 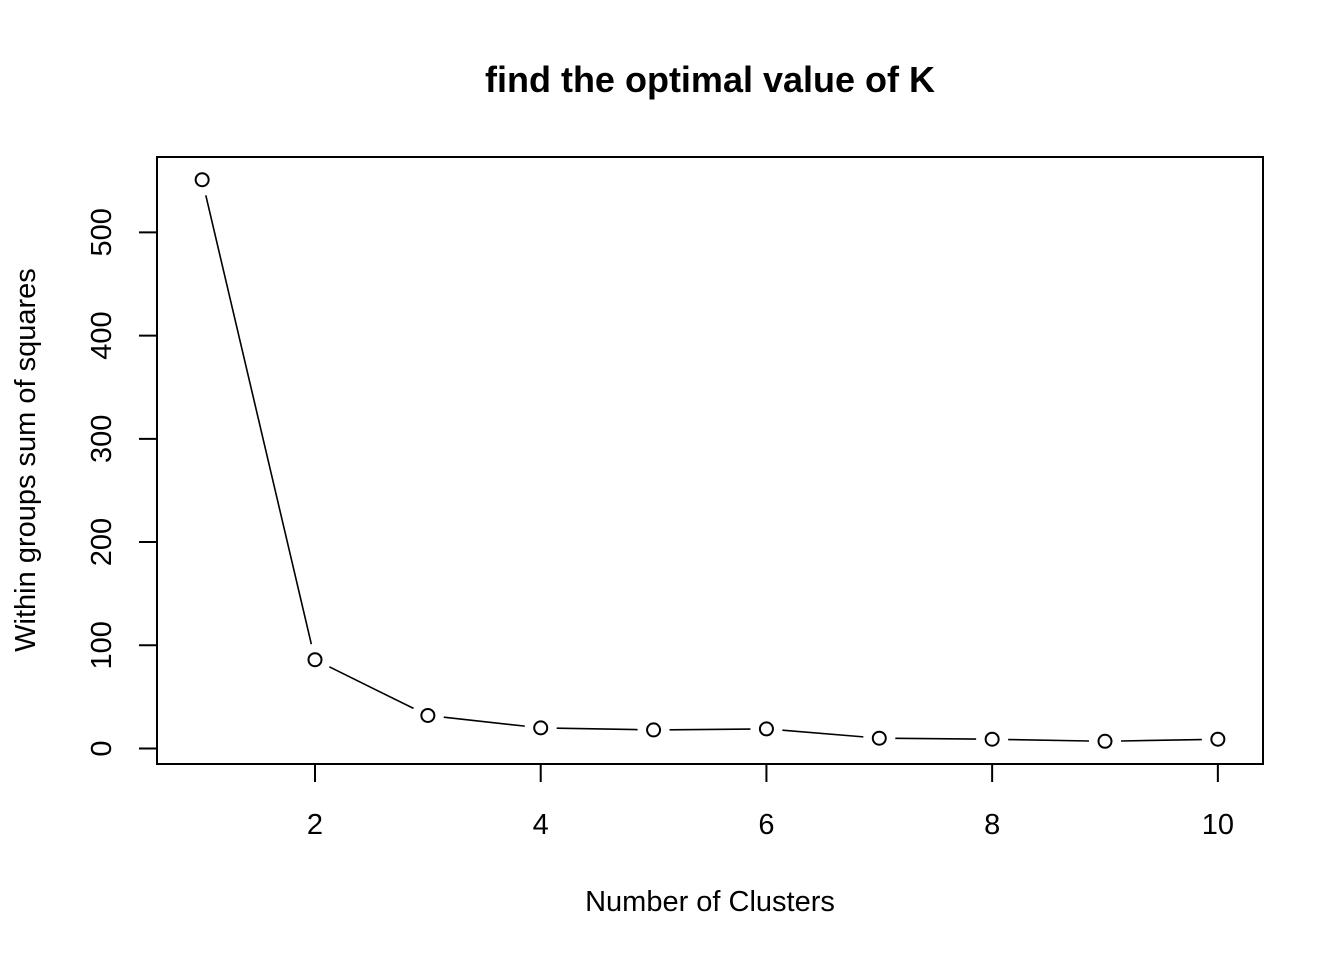 I want to click on y-tick-label: 400, so click(x=102, y=335).